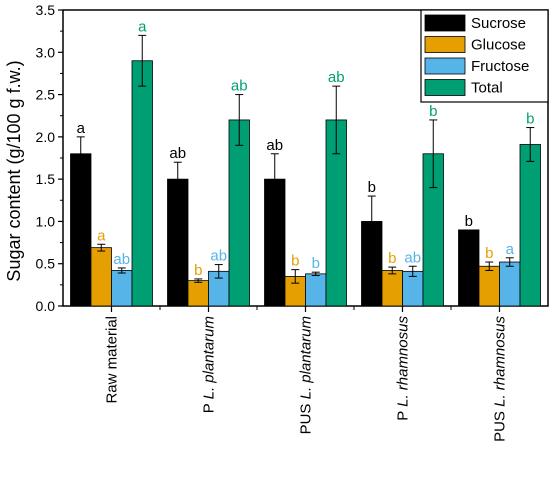 This screenshot has height=486, width=550. What do you see at coordinates (46, 179) in the screenshot?
I see `y-tick-label: 1.5` at bounding box center [46, 179].